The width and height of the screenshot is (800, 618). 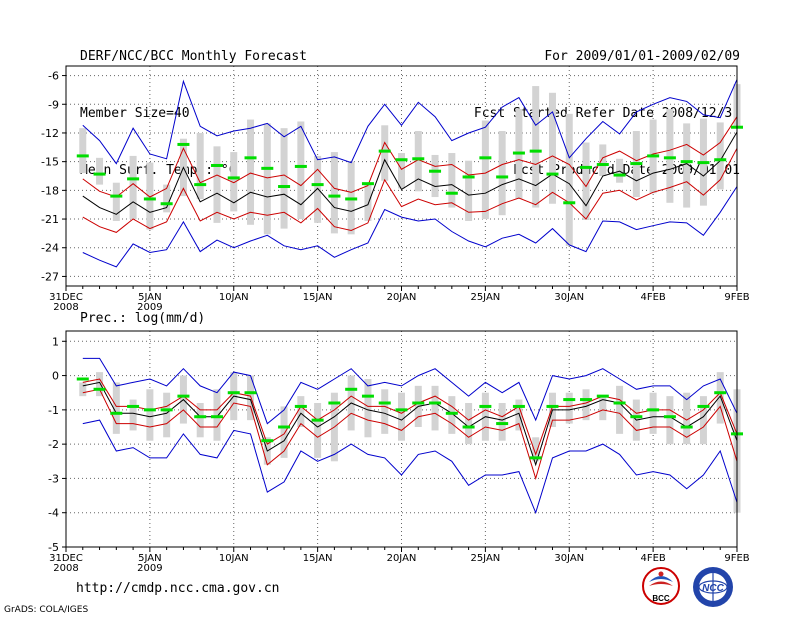 What do you see at coordinates (50, 219) in the screenshot?
I see `y-tick-label: -21` at bounding box center [50, 219].